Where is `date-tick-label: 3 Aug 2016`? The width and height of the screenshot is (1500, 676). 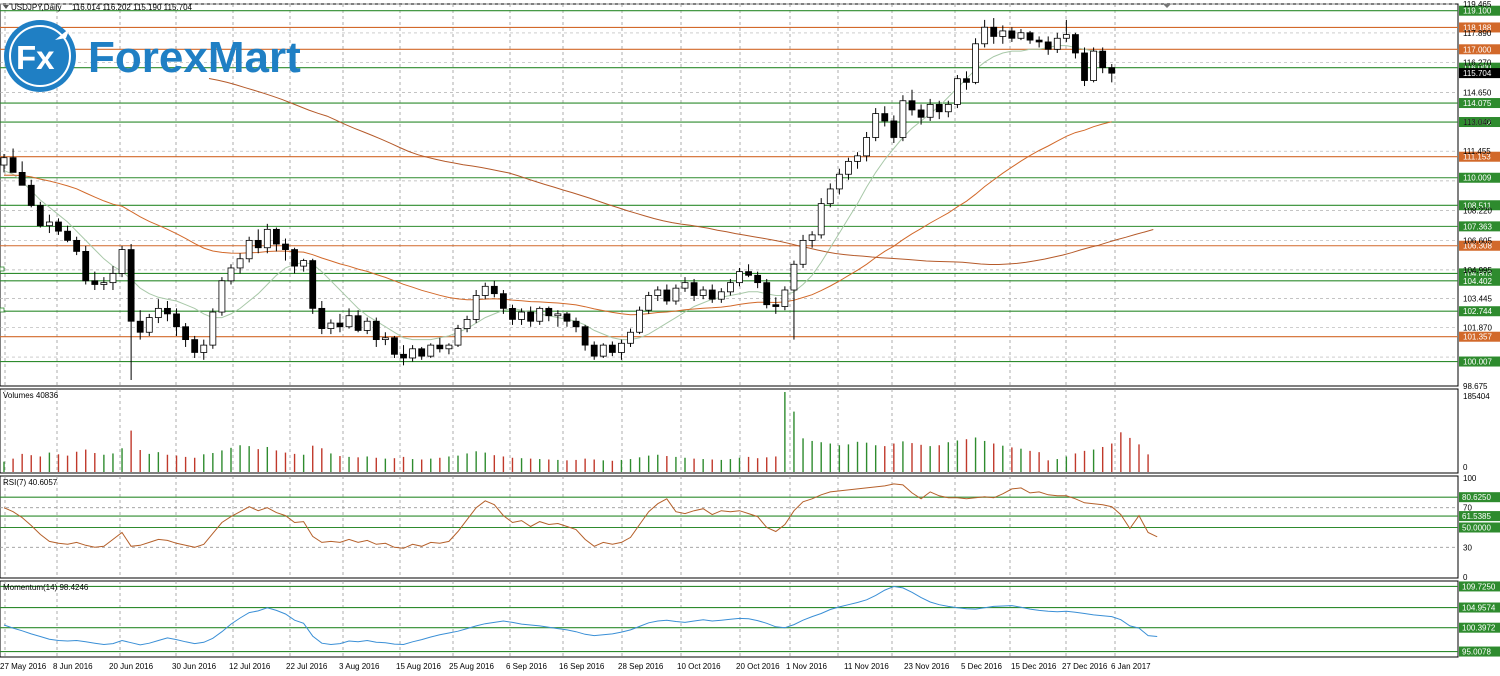 date-tick-label: 3 Aug 2016 is located at coordinates (359, 666).